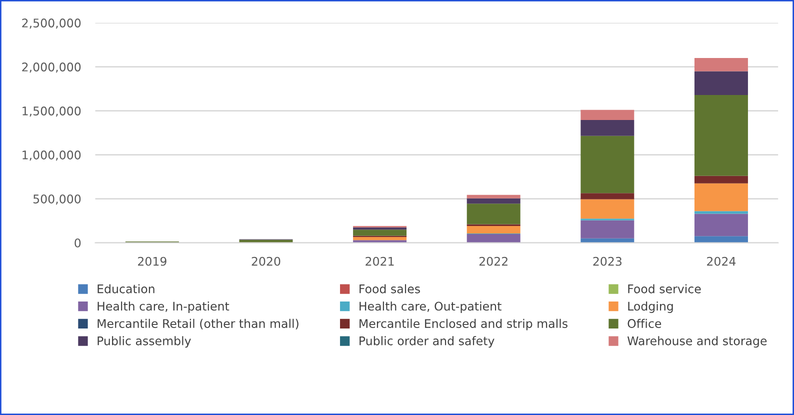  What do you see at coordinates (431, 307) in the screenshot?
I see `legend-label: Health care, Out-patient` at bounding box center [431, 307].